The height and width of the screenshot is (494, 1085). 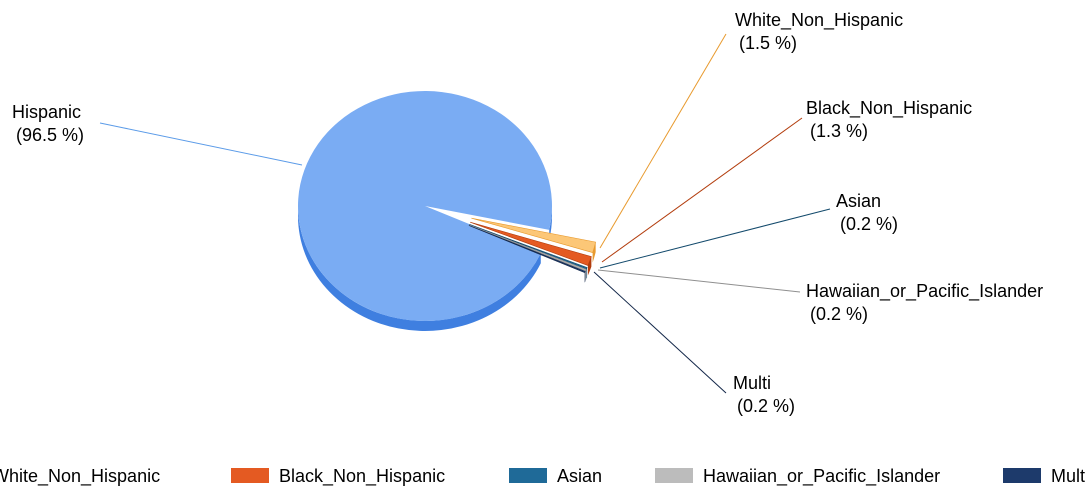 What do you see at coordinates (362, 476) in the screenshot?
I see `legend-label-black-non-hispanic: Black_Non_Hispanic` at bounding box center [362, 476].